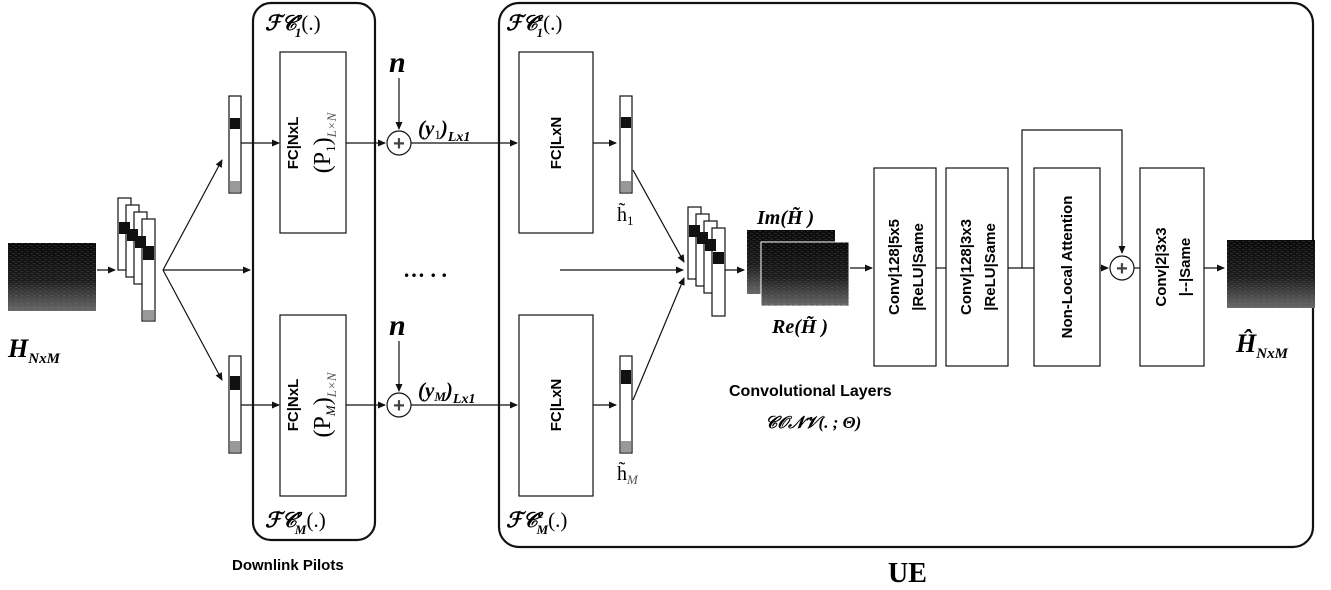  What do you see at coordinates (626, 144) in the screenshot?
I see `h1-vector` at bounding box center [626, 144].